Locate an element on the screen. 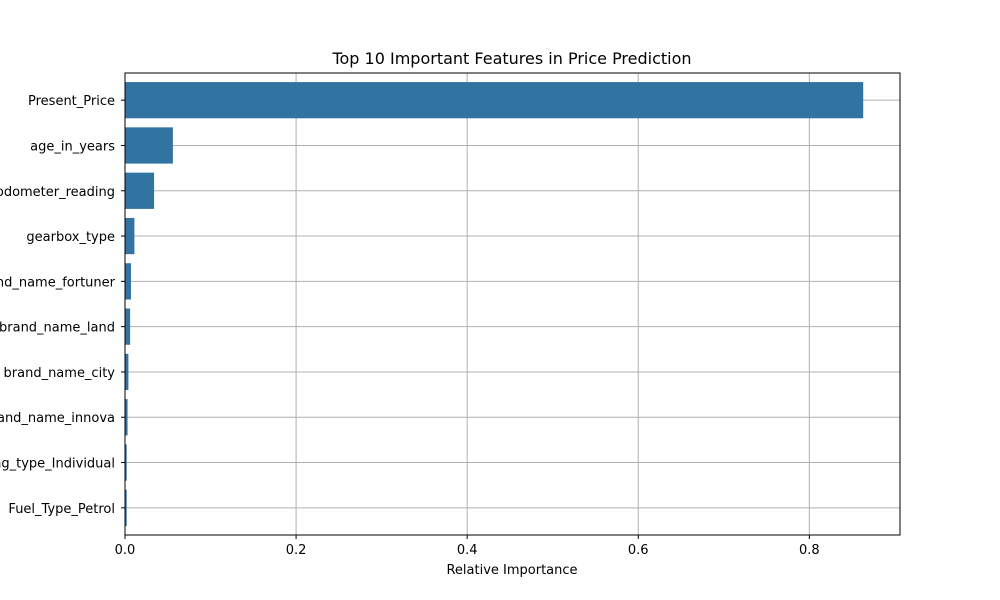 The image size is (1000, 600). y-tick-label: brand_name_city is located at coordinates (60, 373).